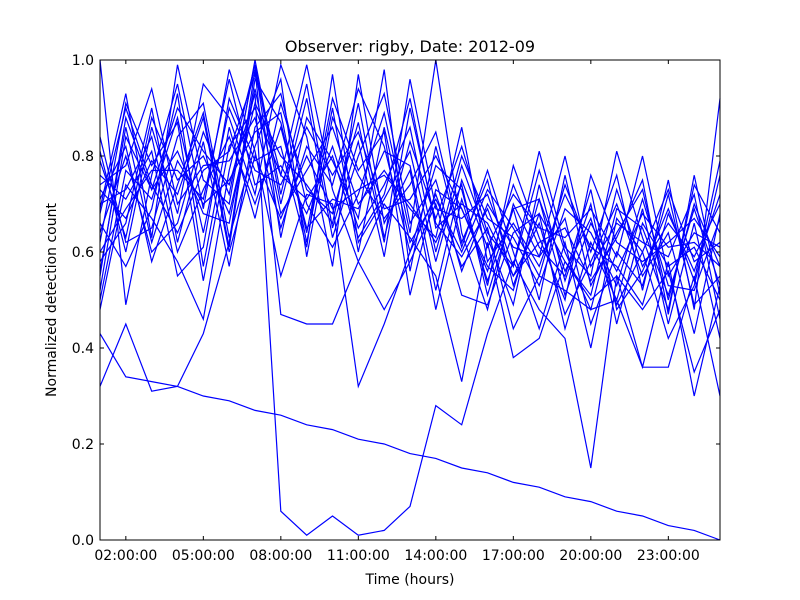 This screenshot has width=800, height=600. What do you see at coordinates (410, 580) in the screenshot?
I see `x-axis-label: Time (hours)` at bounding box center [410, 580].